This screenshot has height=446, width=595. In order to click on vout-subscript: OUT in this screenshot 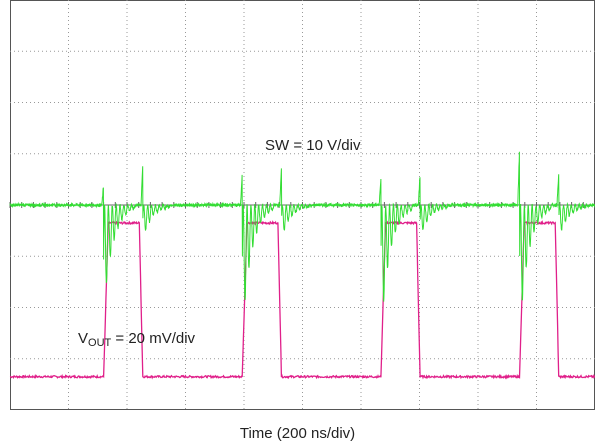, I will do `click(100, 343)`.